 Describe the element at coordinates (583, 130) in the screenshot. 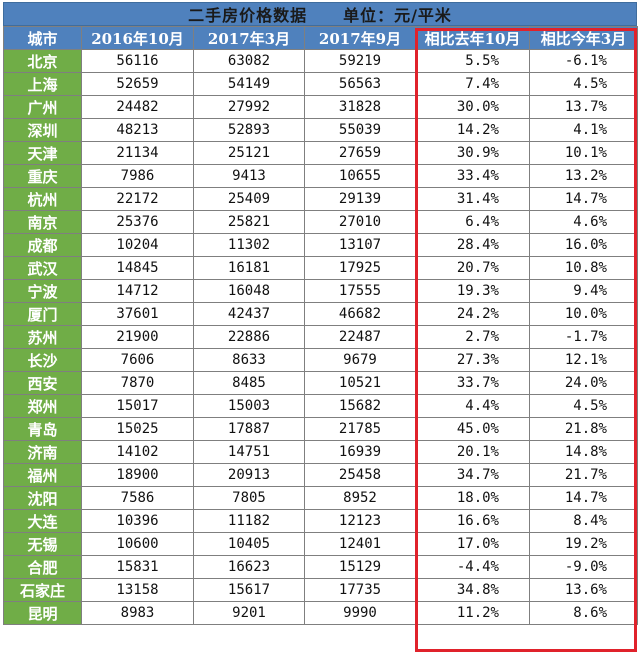

I see `change-vs-mar-cell: 4.1%` at that location.